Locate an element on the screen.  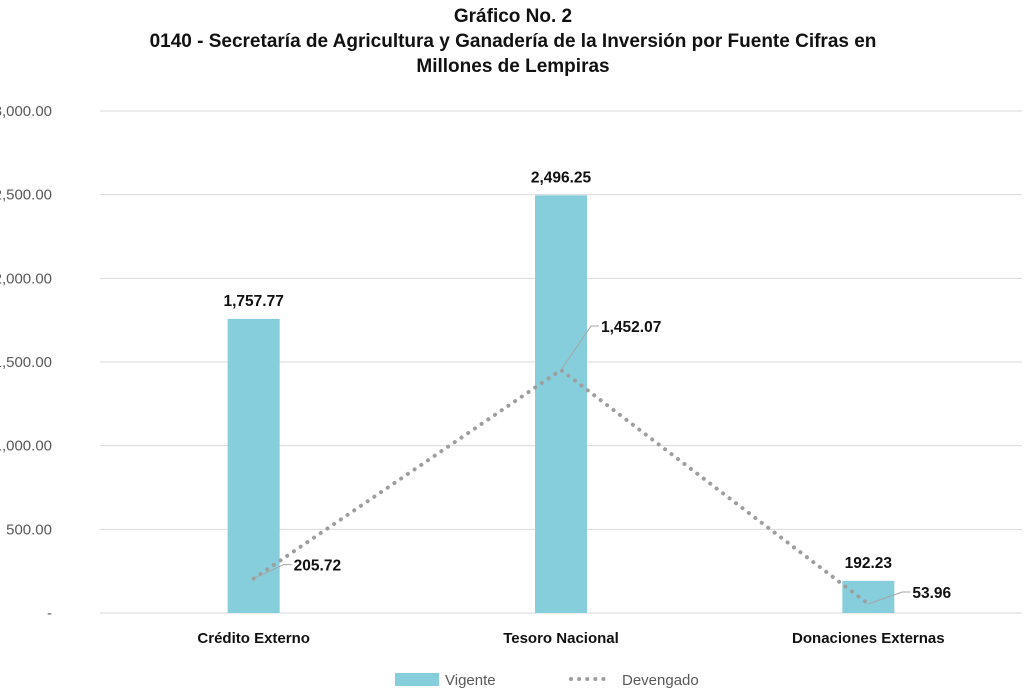
y-tick-label: - is located at coordinates (49, 613).